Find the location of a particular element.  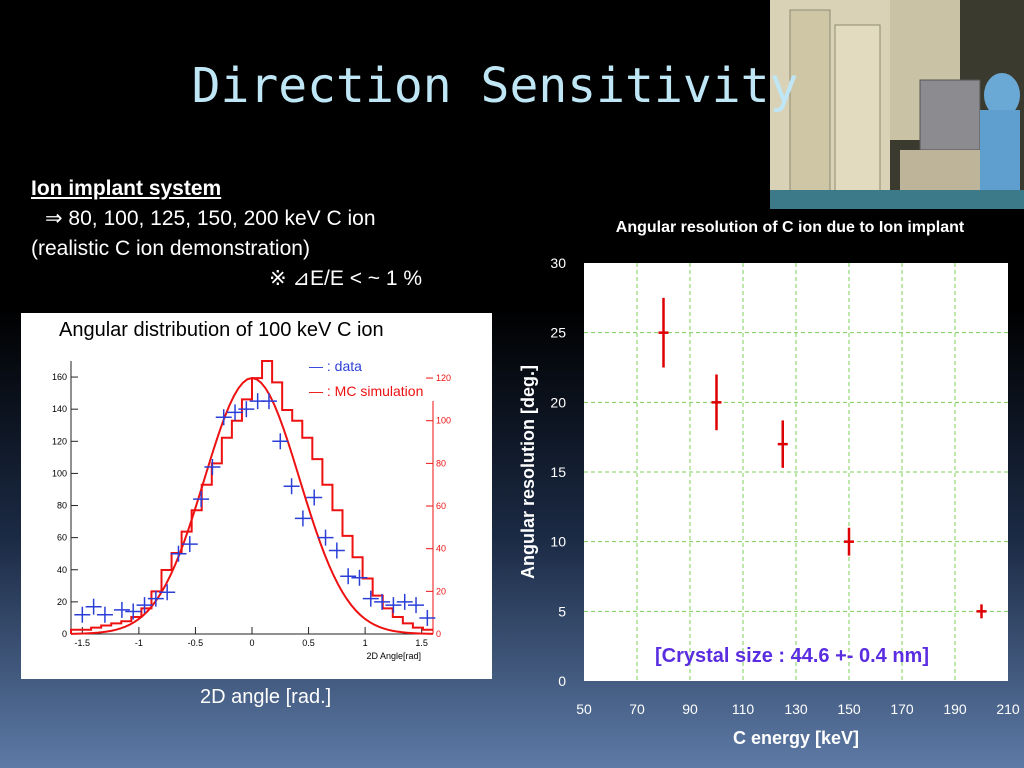

left-y-tick-label: 80 is located at coordinates (62, 506).